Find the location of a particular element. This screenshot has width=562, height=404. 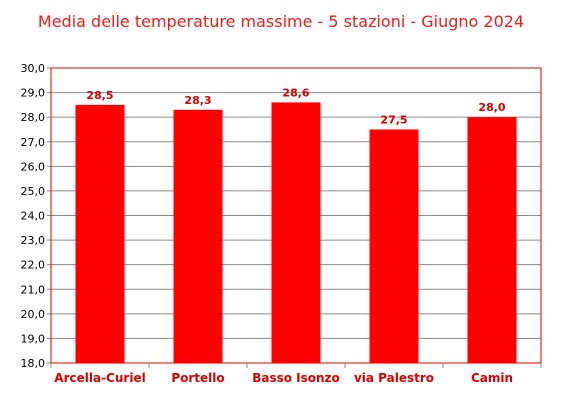

x-tick-label: Basso Isonzo is located at coordinates (296, 378).